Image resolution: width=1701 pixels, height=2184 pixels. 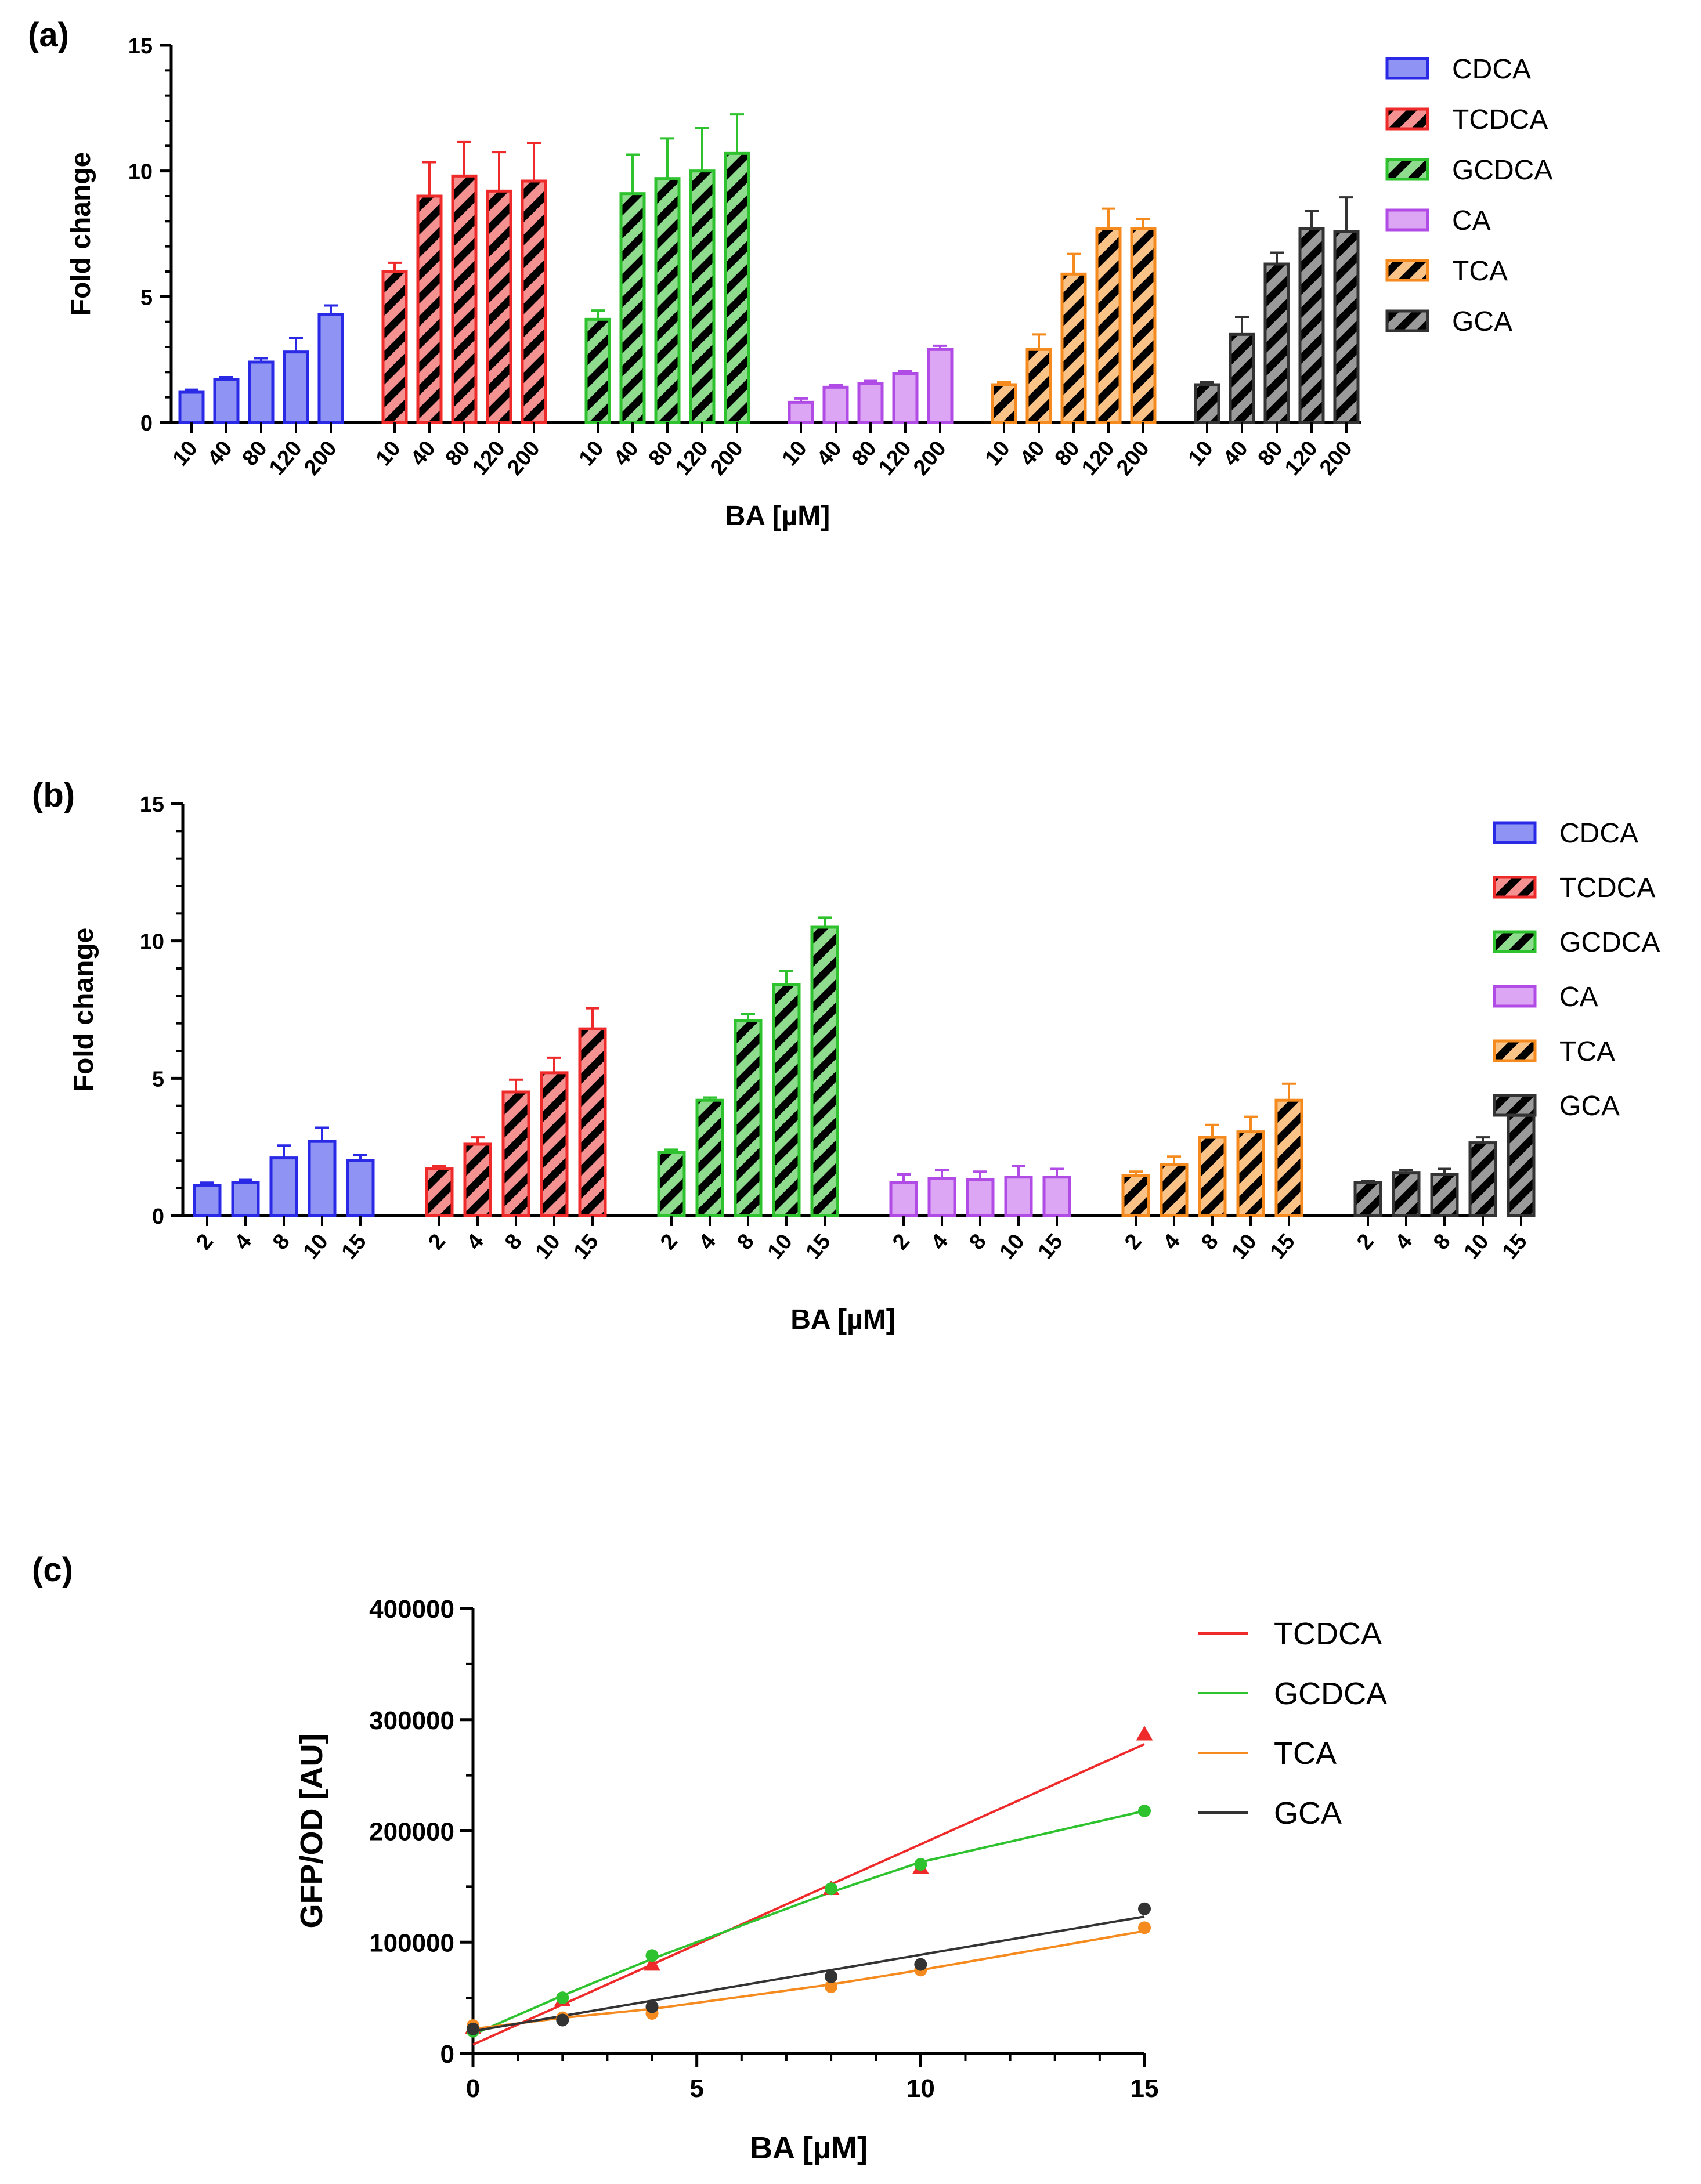 What do you see at coordinates (53, 795) in the screenshot?
I see `panel-label: (b)` at bounding box center [53, 795].